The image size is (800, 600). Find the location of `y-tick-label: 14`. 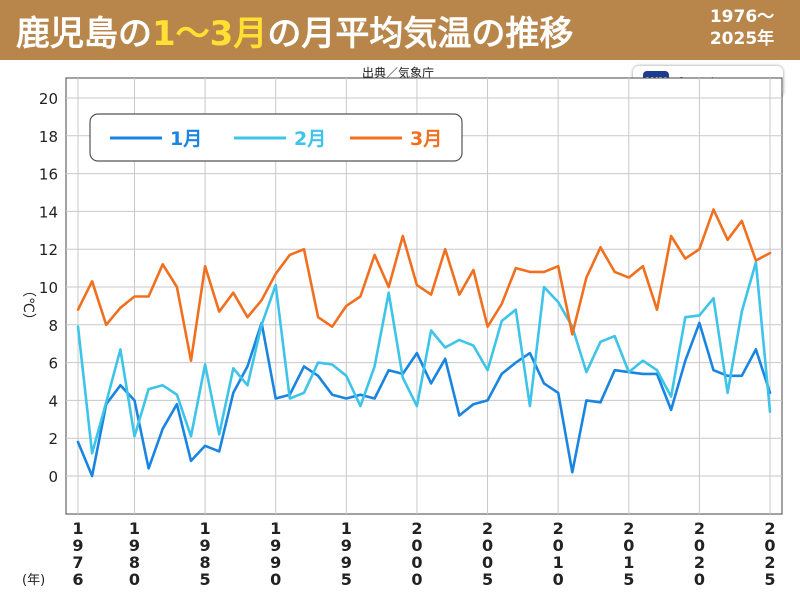

y-tick-label: 14 is located at coordinates (48, 212).